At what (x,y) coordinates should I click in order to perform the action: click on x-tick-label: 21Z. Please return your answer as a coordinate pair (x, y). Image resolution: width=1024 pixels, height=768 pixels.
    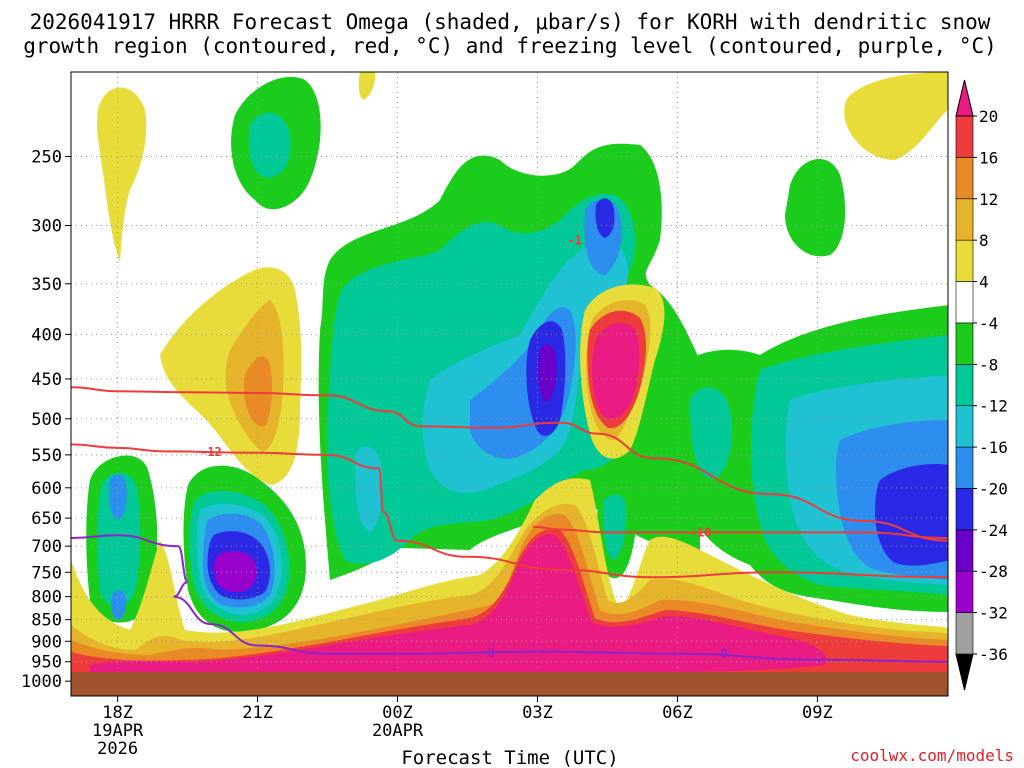
    Looking at the image, I should click on (257, 713).